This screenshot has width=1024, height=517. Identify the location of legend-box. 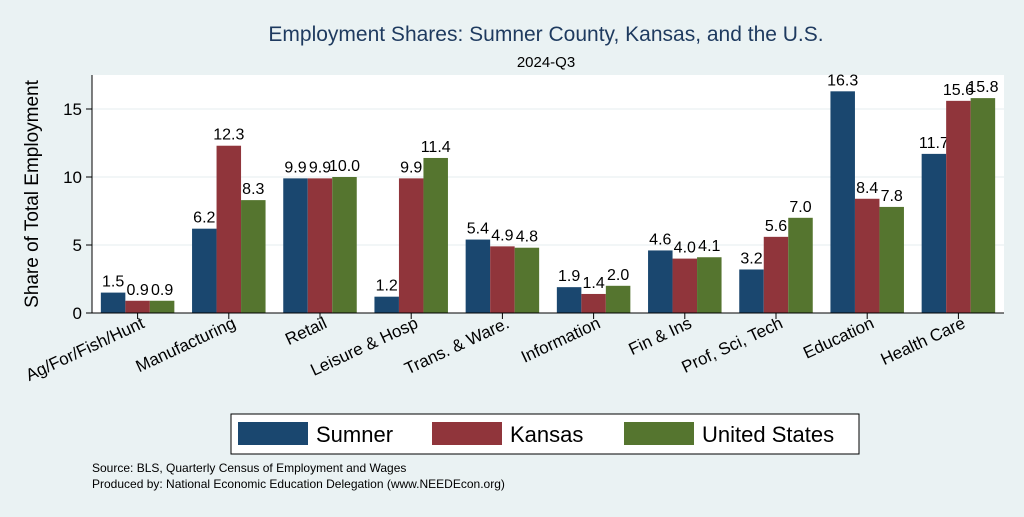
(545, 434).